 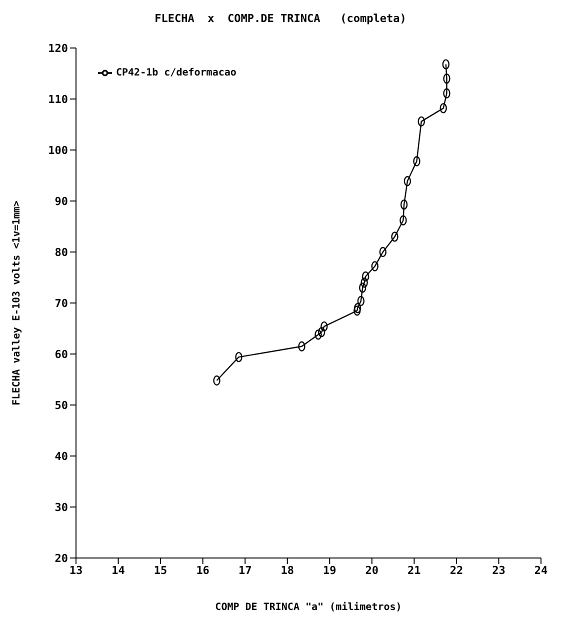 I want to click on x-tick-label: 17, so click(x=245, y=570).